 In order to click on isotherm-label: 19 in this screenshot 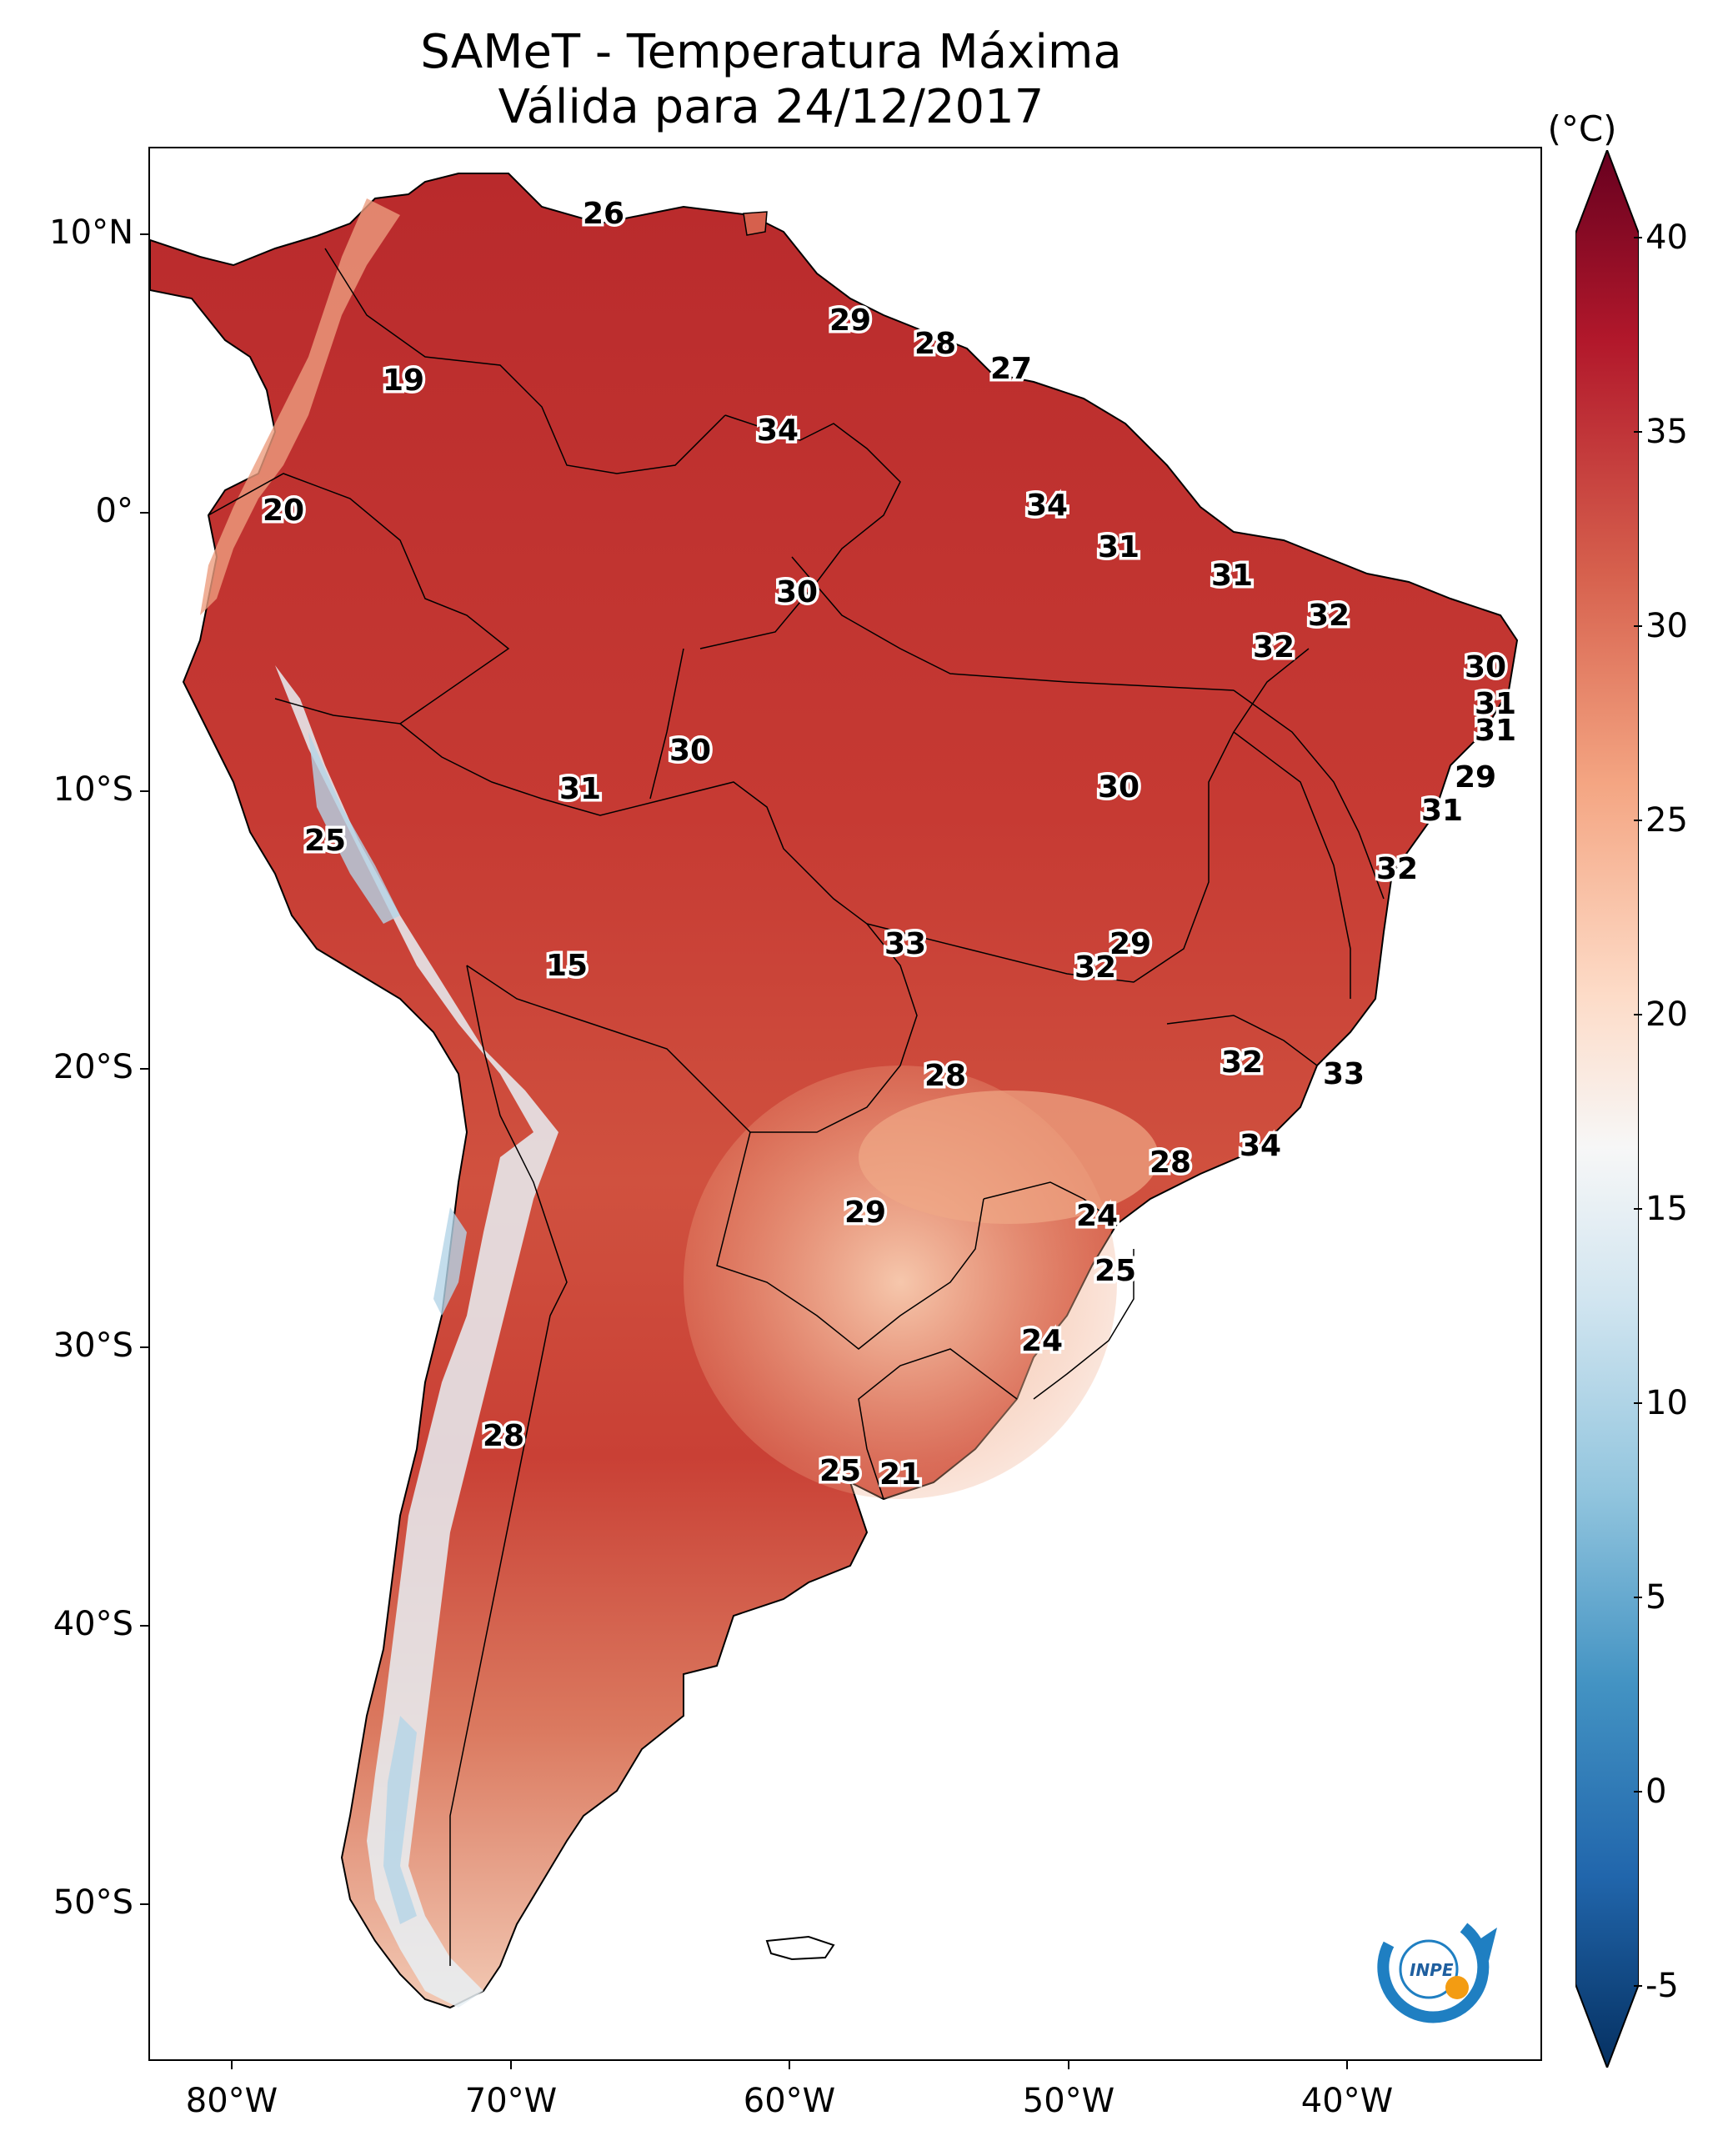, I will do `click(403, 381)`.